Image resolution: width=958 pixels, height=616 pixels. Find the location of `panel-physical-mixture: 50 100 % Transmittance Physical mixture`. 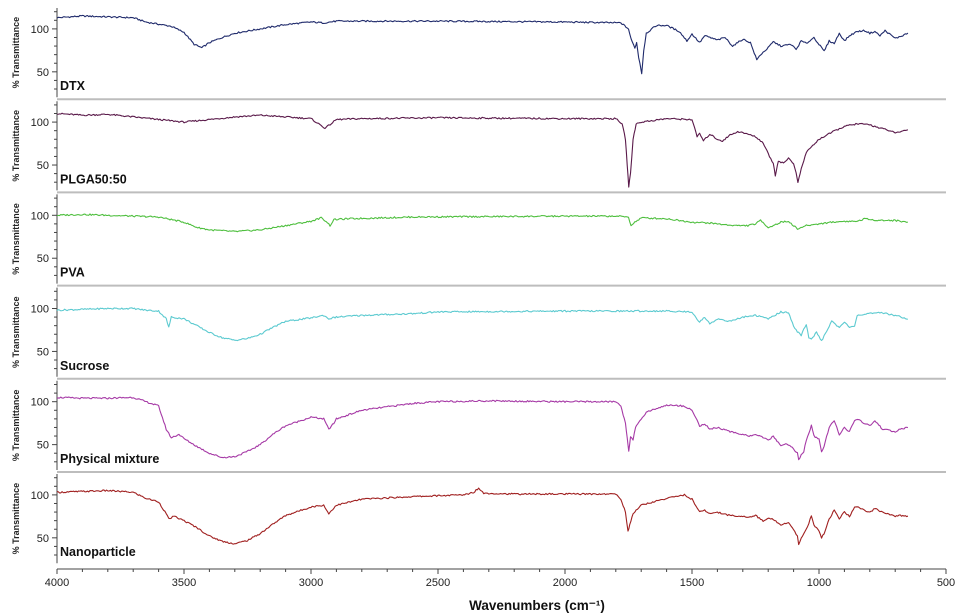

panel-physical-mixture: 50 100 % Transmittance Physical mixture is located at coordinates (478, 423).